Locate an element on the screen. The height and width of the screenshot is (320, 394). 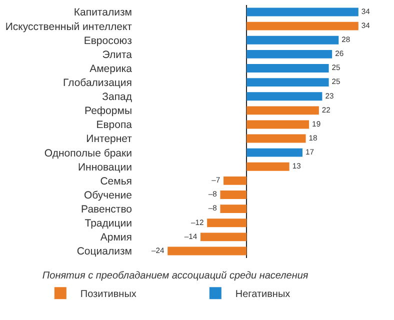
y-tick-label: Реформы is located at coordinates (108, 111).